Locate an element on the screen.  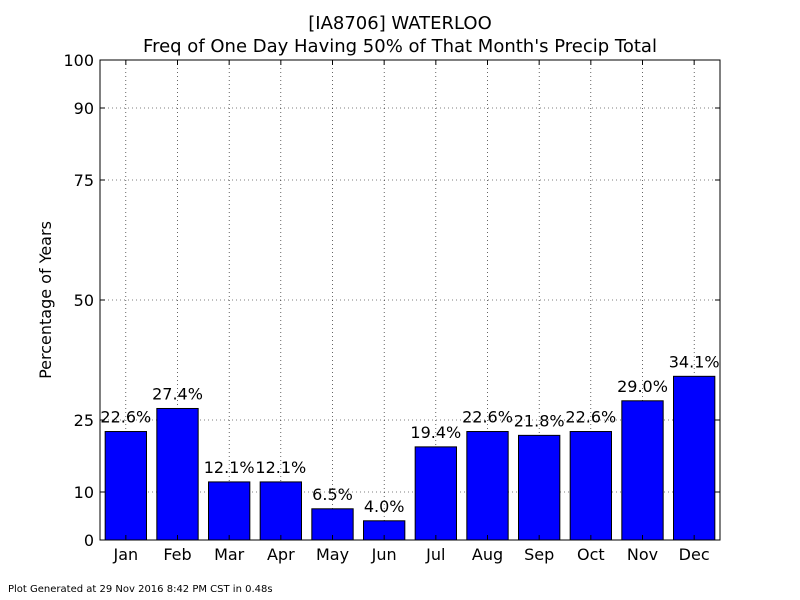
bar-jan is located at coordinates (125, 486).